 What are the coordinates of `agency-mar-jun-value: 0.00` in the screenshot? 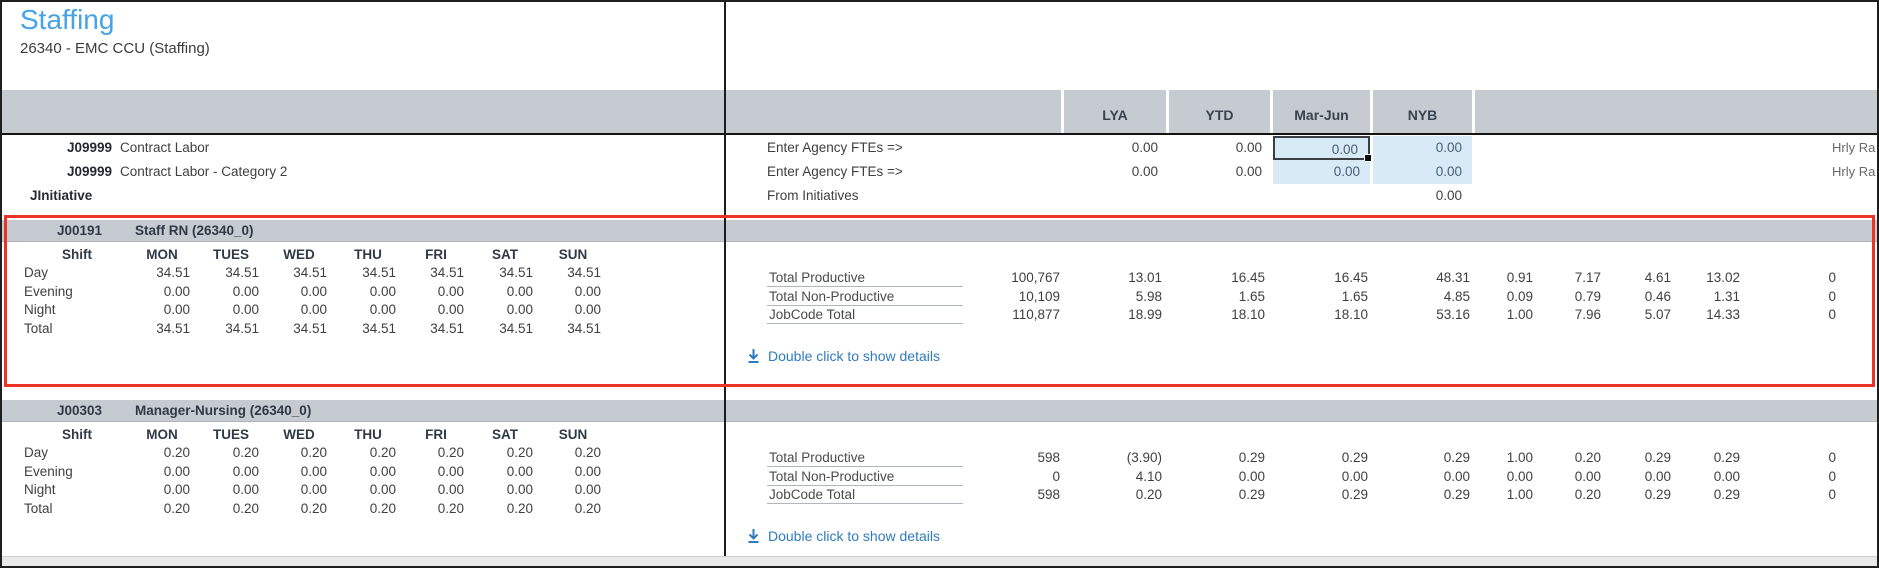 It's located at (1344, 149).